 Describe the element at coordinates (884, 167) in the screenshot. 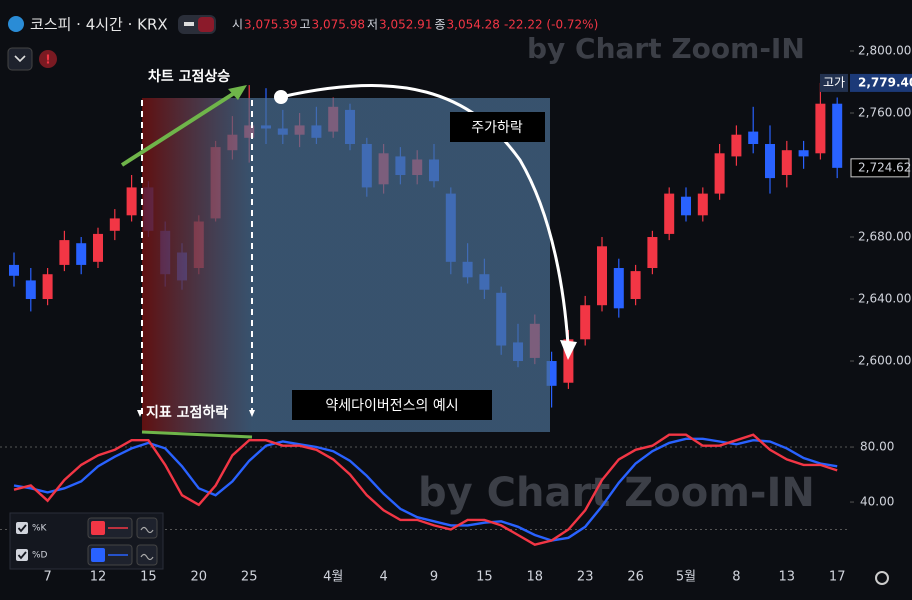

I see `last-price-label: 2,724.62` at that location.